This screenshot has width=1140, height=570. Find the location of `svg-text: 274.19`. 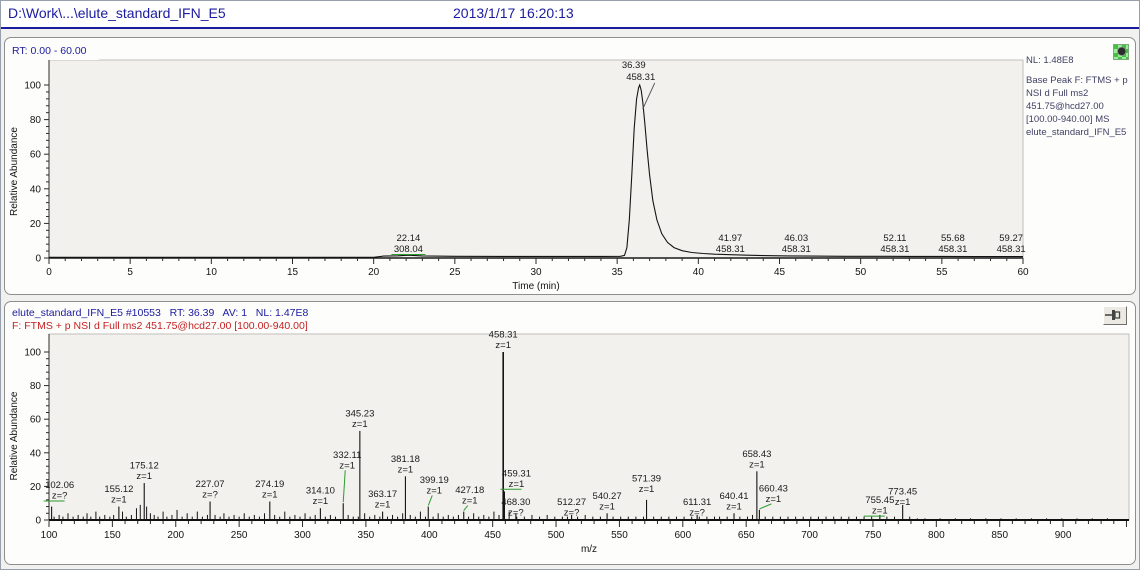

svg-text: 274.19 is located at coordinates (269, 484).